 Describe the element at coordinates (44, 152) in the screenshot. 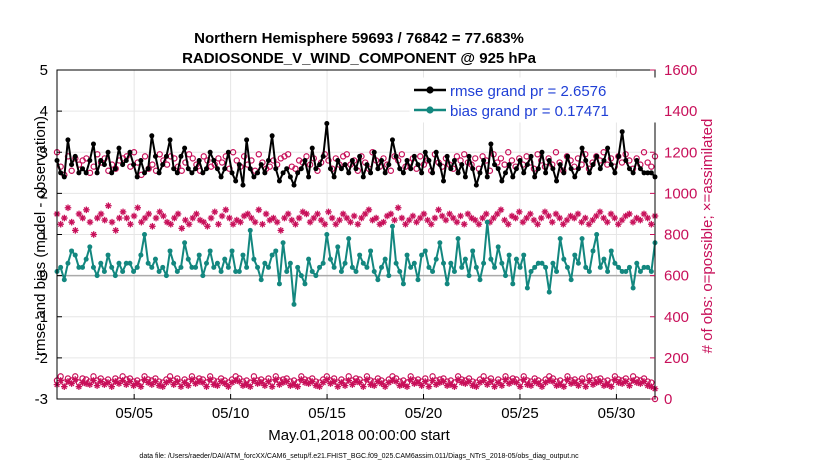

I see `y-tick-label: 3` at that location.